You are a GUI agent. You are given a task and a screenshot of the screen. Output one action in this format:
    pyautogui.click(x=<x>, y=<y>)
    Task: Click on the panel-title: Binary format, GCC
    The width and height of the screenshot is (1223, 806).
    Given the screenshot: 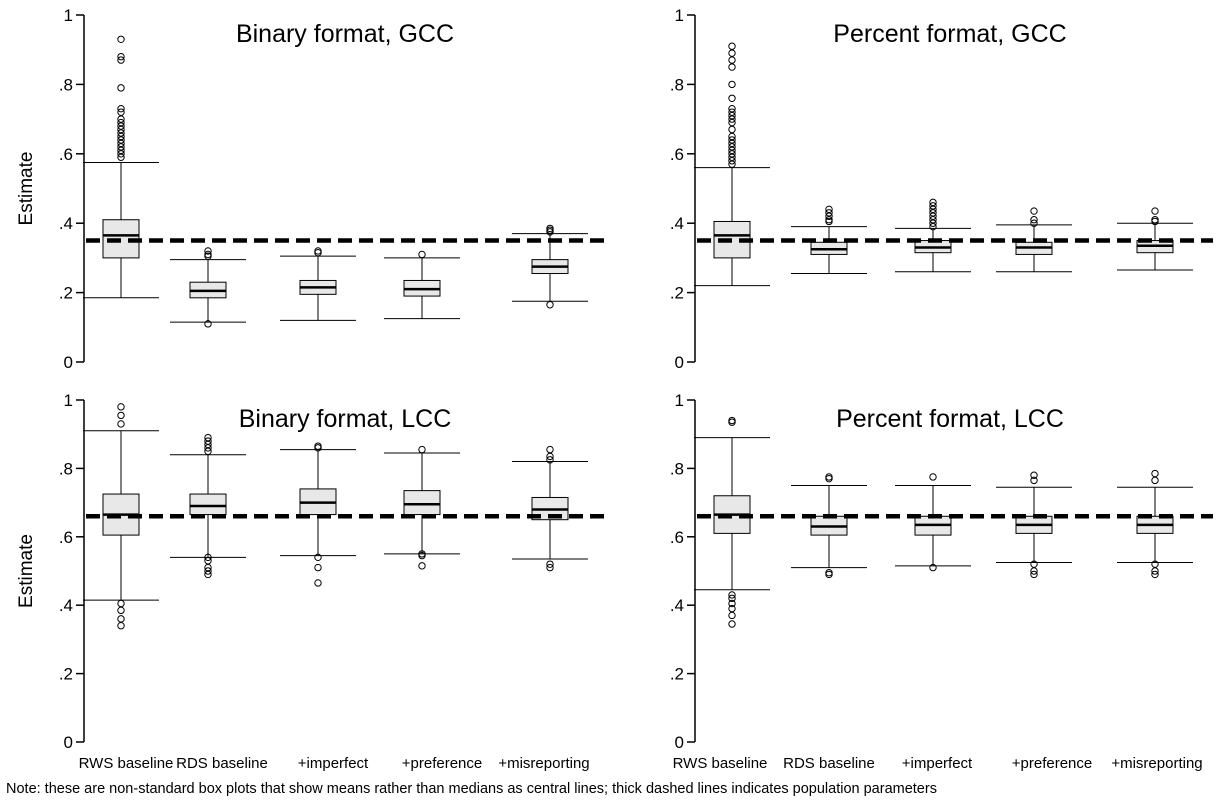 What is the action you would take?
    pyautogui.click(x=345, y=34)
    